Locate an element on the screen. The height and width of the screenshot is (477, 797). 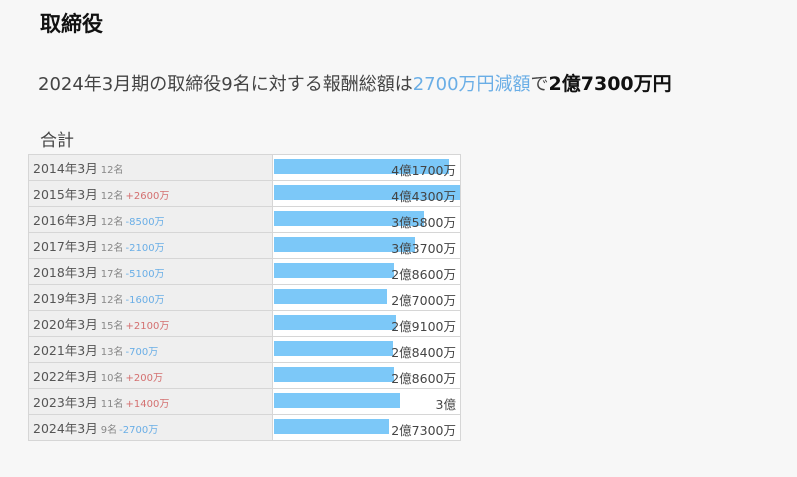
value-label: 3億5800万 is located at coordinates (423, 222).